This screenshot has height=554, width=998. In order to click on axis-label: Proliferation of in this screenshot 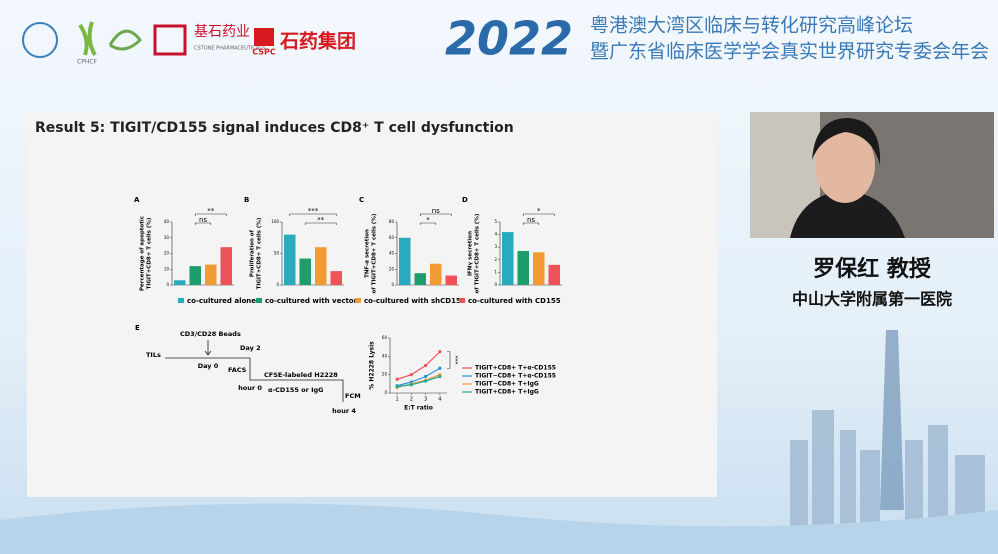, I will do `click(253, 253)`.